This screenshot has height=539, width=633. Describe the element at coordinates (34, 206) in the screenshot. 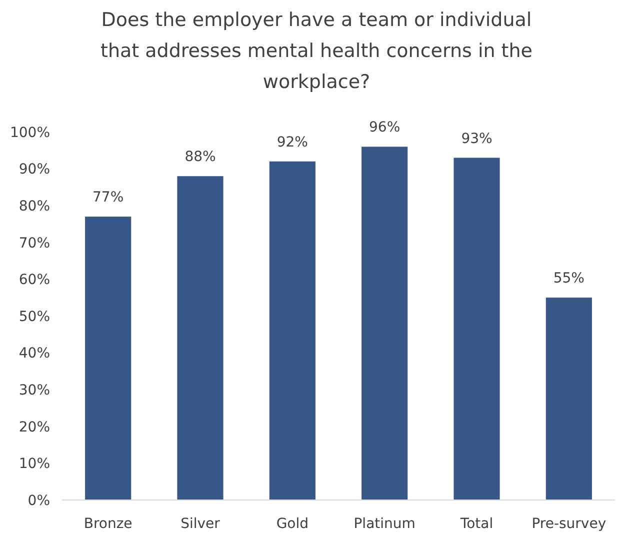

I see `y-tick-label: 80%` at that location.